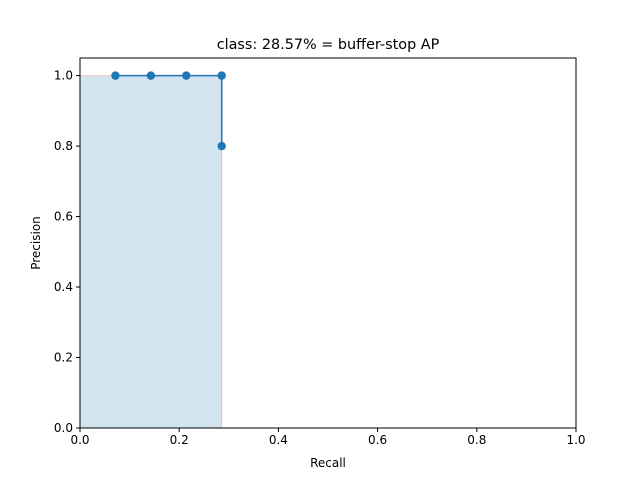 The image size is (640, 484). I want to click on x-tick-label: 0.2, so click(179, 440).